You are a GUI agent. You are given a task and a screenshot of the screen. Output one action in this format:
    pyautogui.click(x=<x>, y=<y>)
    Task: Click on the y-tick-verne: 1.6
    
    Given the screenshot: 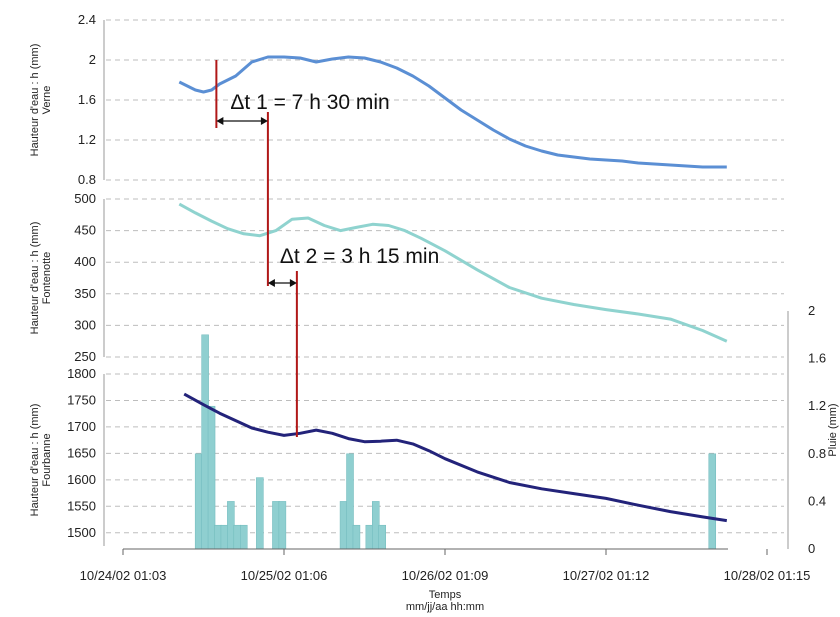 What is the action you would take?
    pyautogui.click(x=87, y=99)
    